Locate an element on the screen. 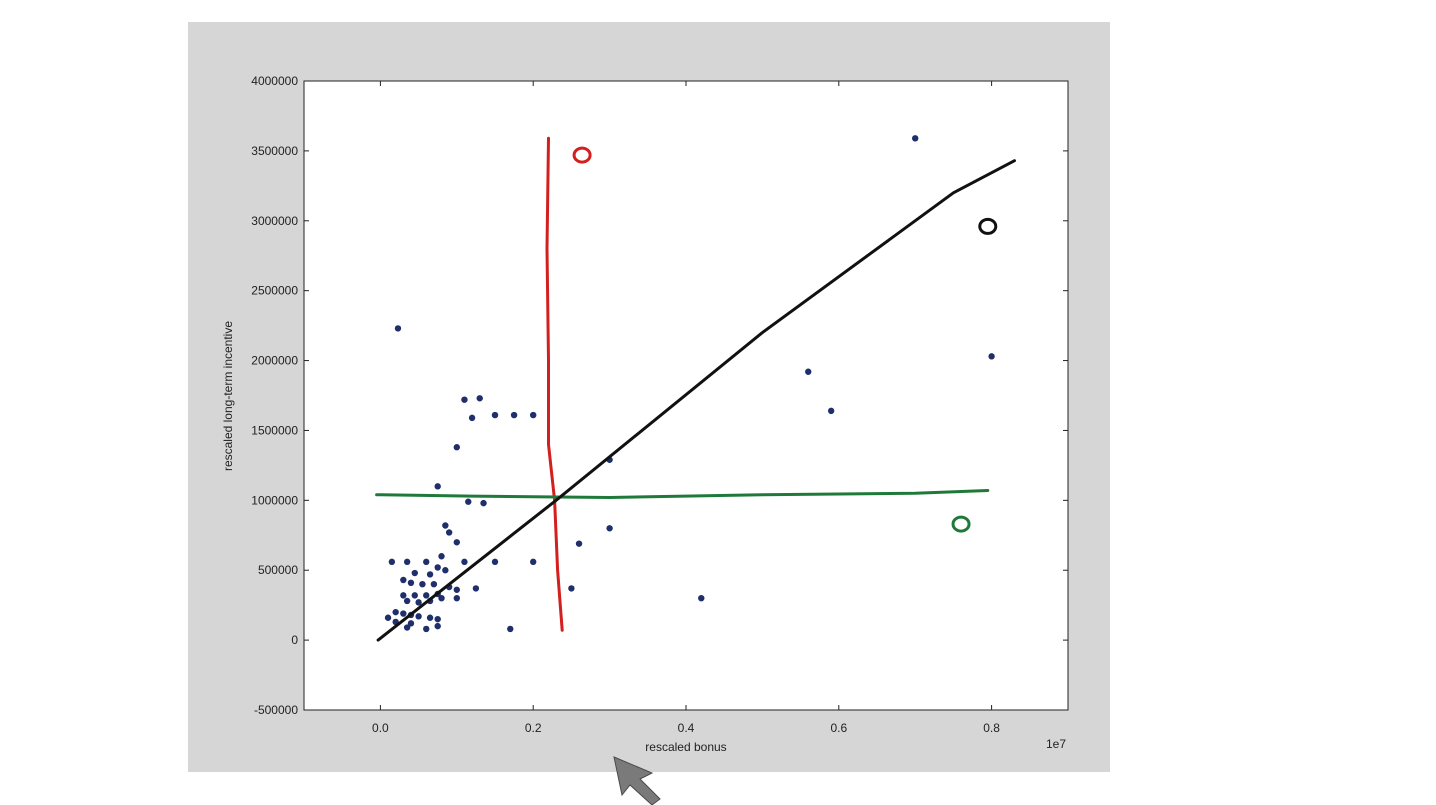  y-tick-label: 0 is located at coordinates (294, 640).